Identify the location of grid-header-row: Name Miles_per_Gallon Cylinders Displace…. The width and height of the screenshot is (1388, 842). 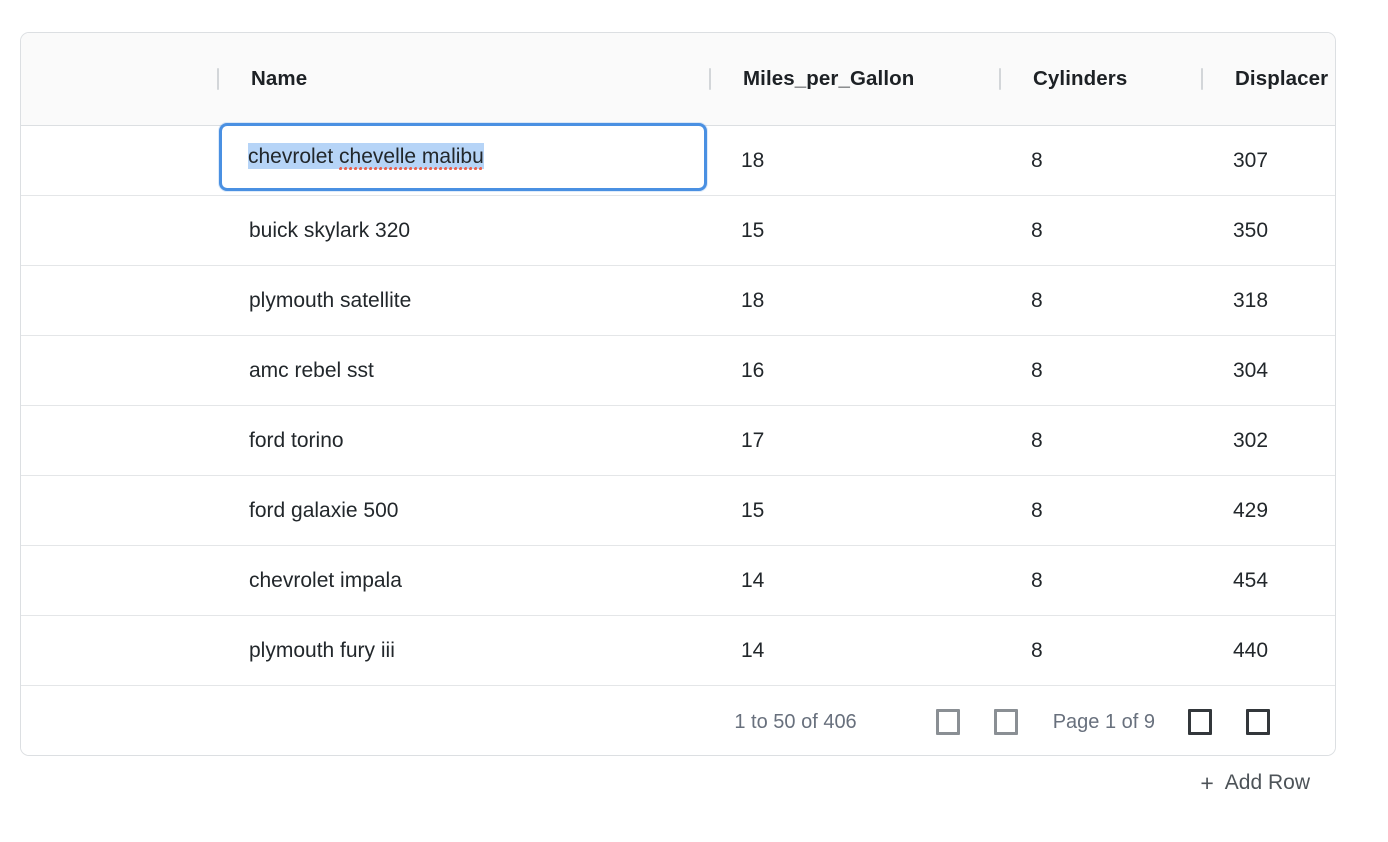
(678, 79).